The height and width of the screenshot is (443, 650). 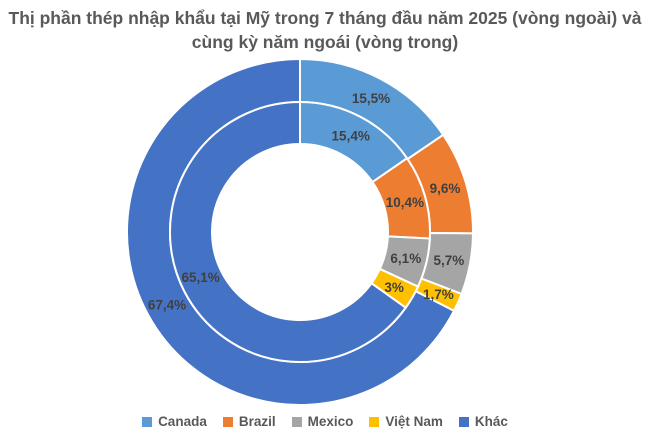 I want to click on legend-swatch-khac, so click(x=463, y=421).